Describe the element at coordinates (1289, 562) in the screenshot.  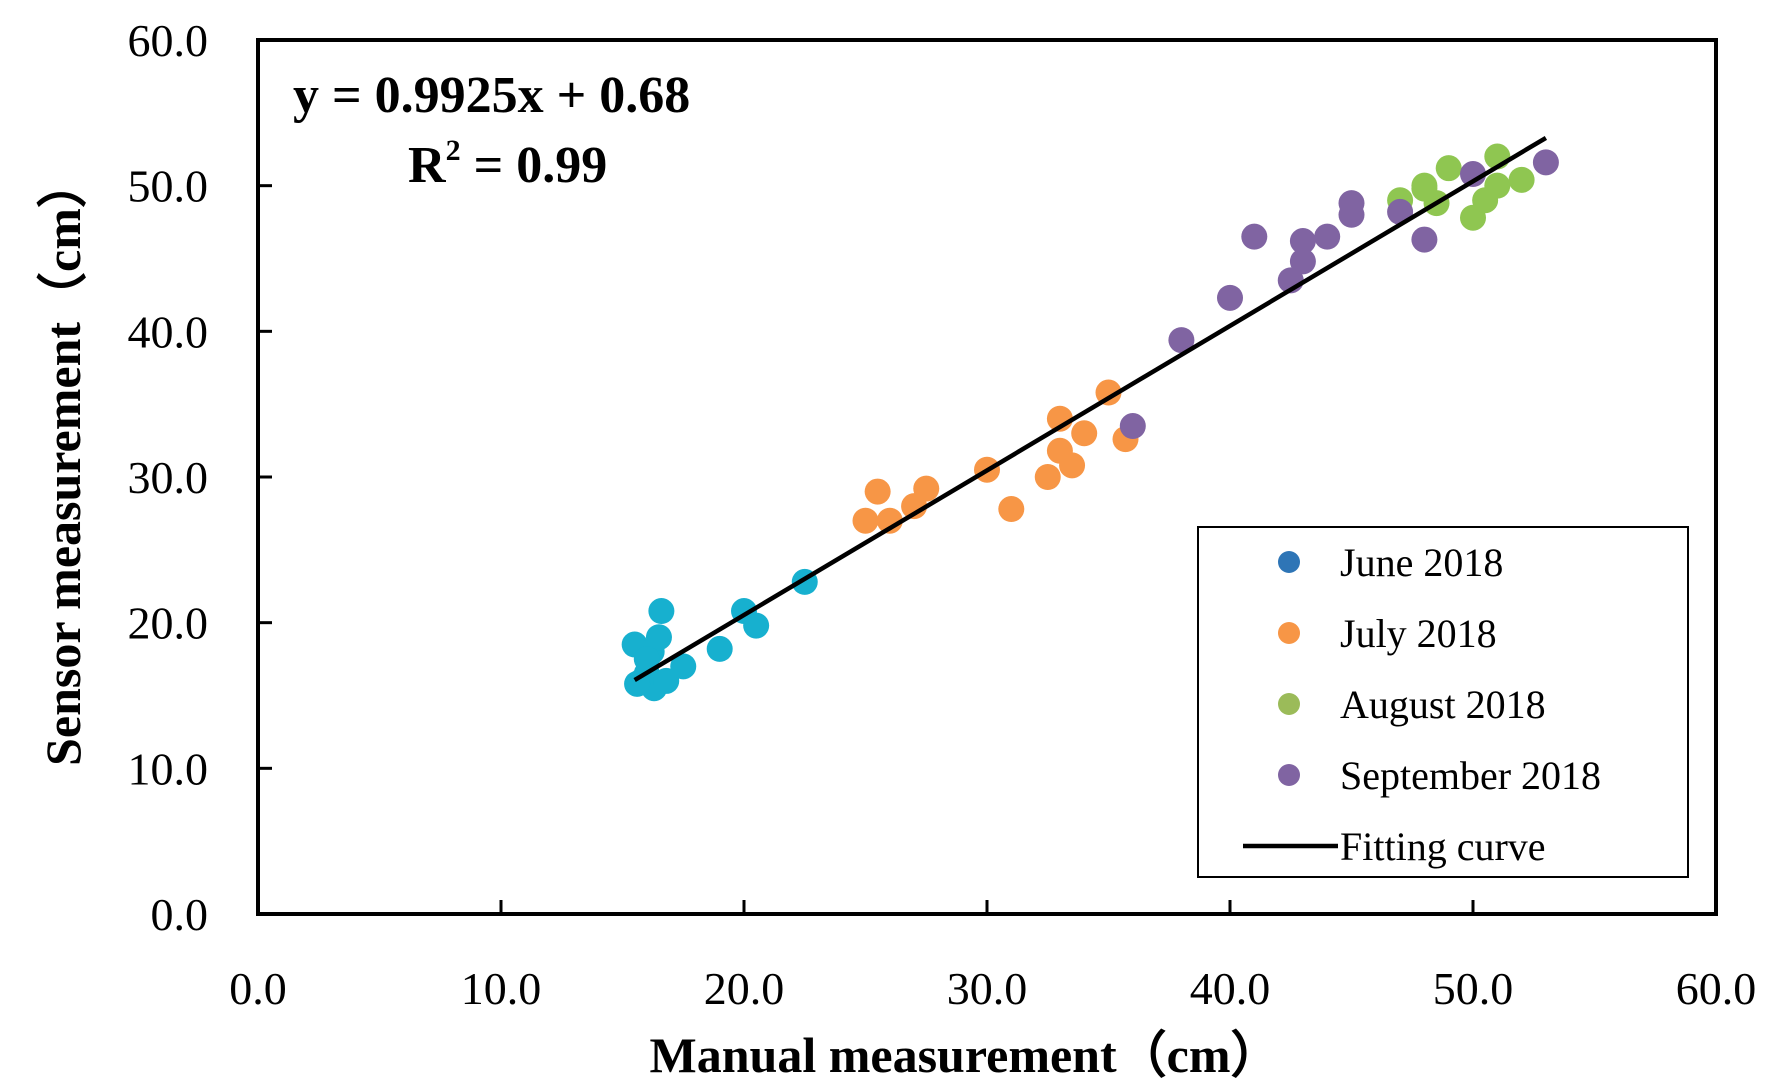
I see `legend-marker-june-2018` at that location.